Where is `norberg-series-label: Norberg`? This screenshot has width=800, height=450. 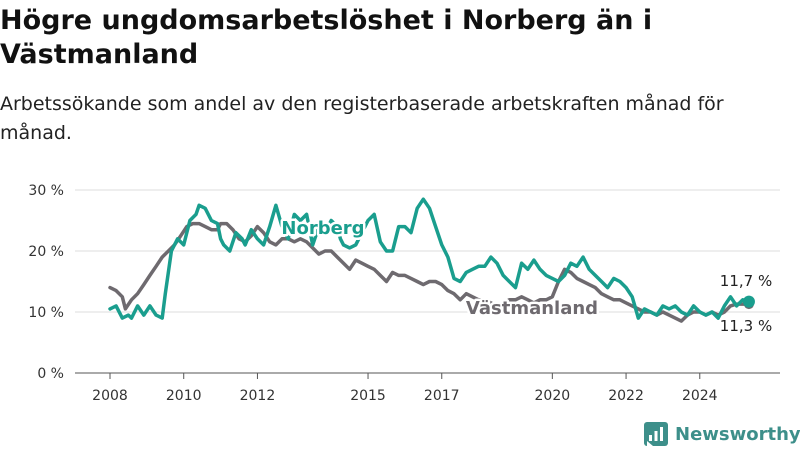 norberg-series-label: Norberg is located at coordinates (322, 228).